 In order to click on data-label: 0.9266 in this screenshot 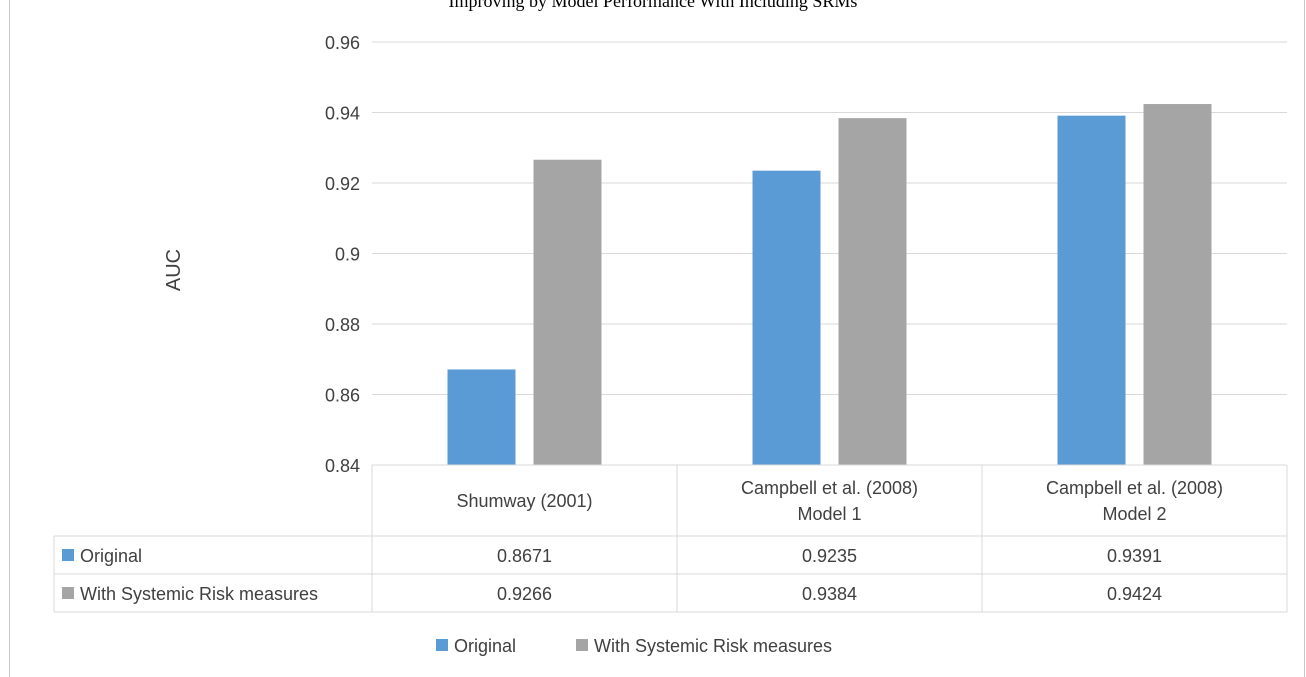, I will do `click(524, 594)`.